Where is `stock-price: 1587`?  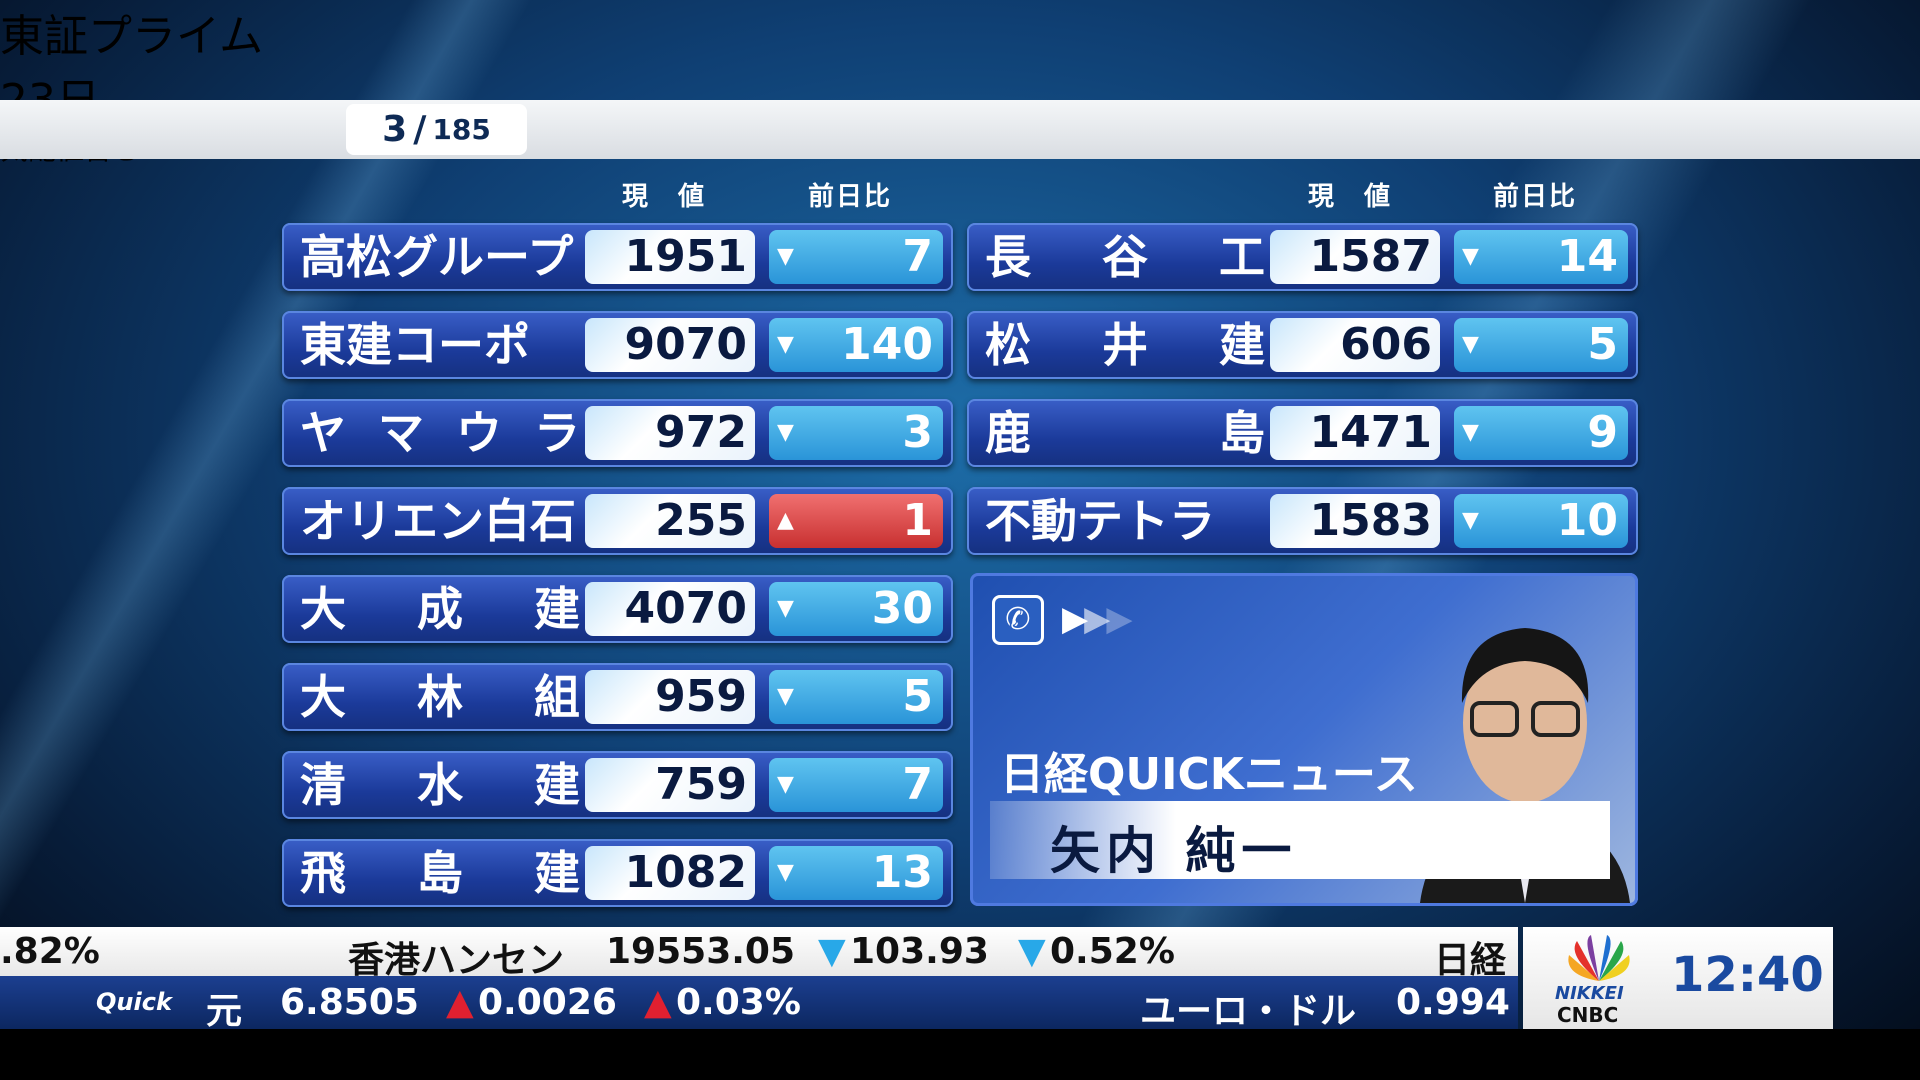
stock-price: 1587 is located at coordinates (1355, 257).